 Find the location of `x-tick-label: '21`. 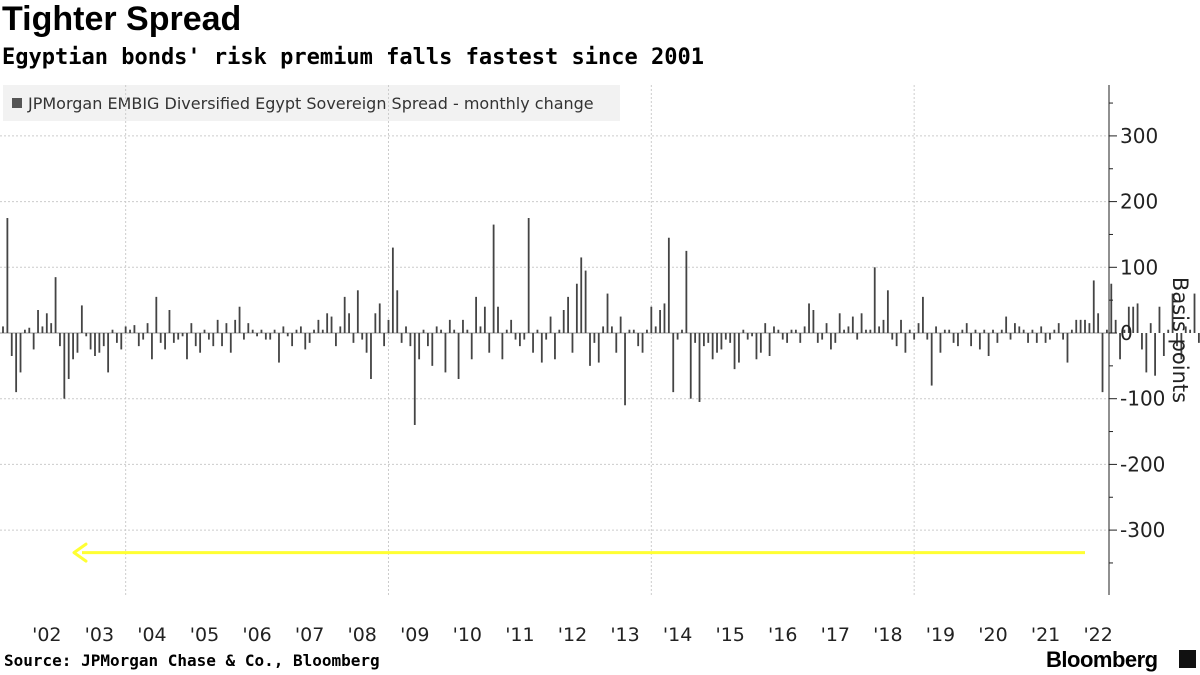

x-tick-label: '21 is located at coordinates (1045, 635).